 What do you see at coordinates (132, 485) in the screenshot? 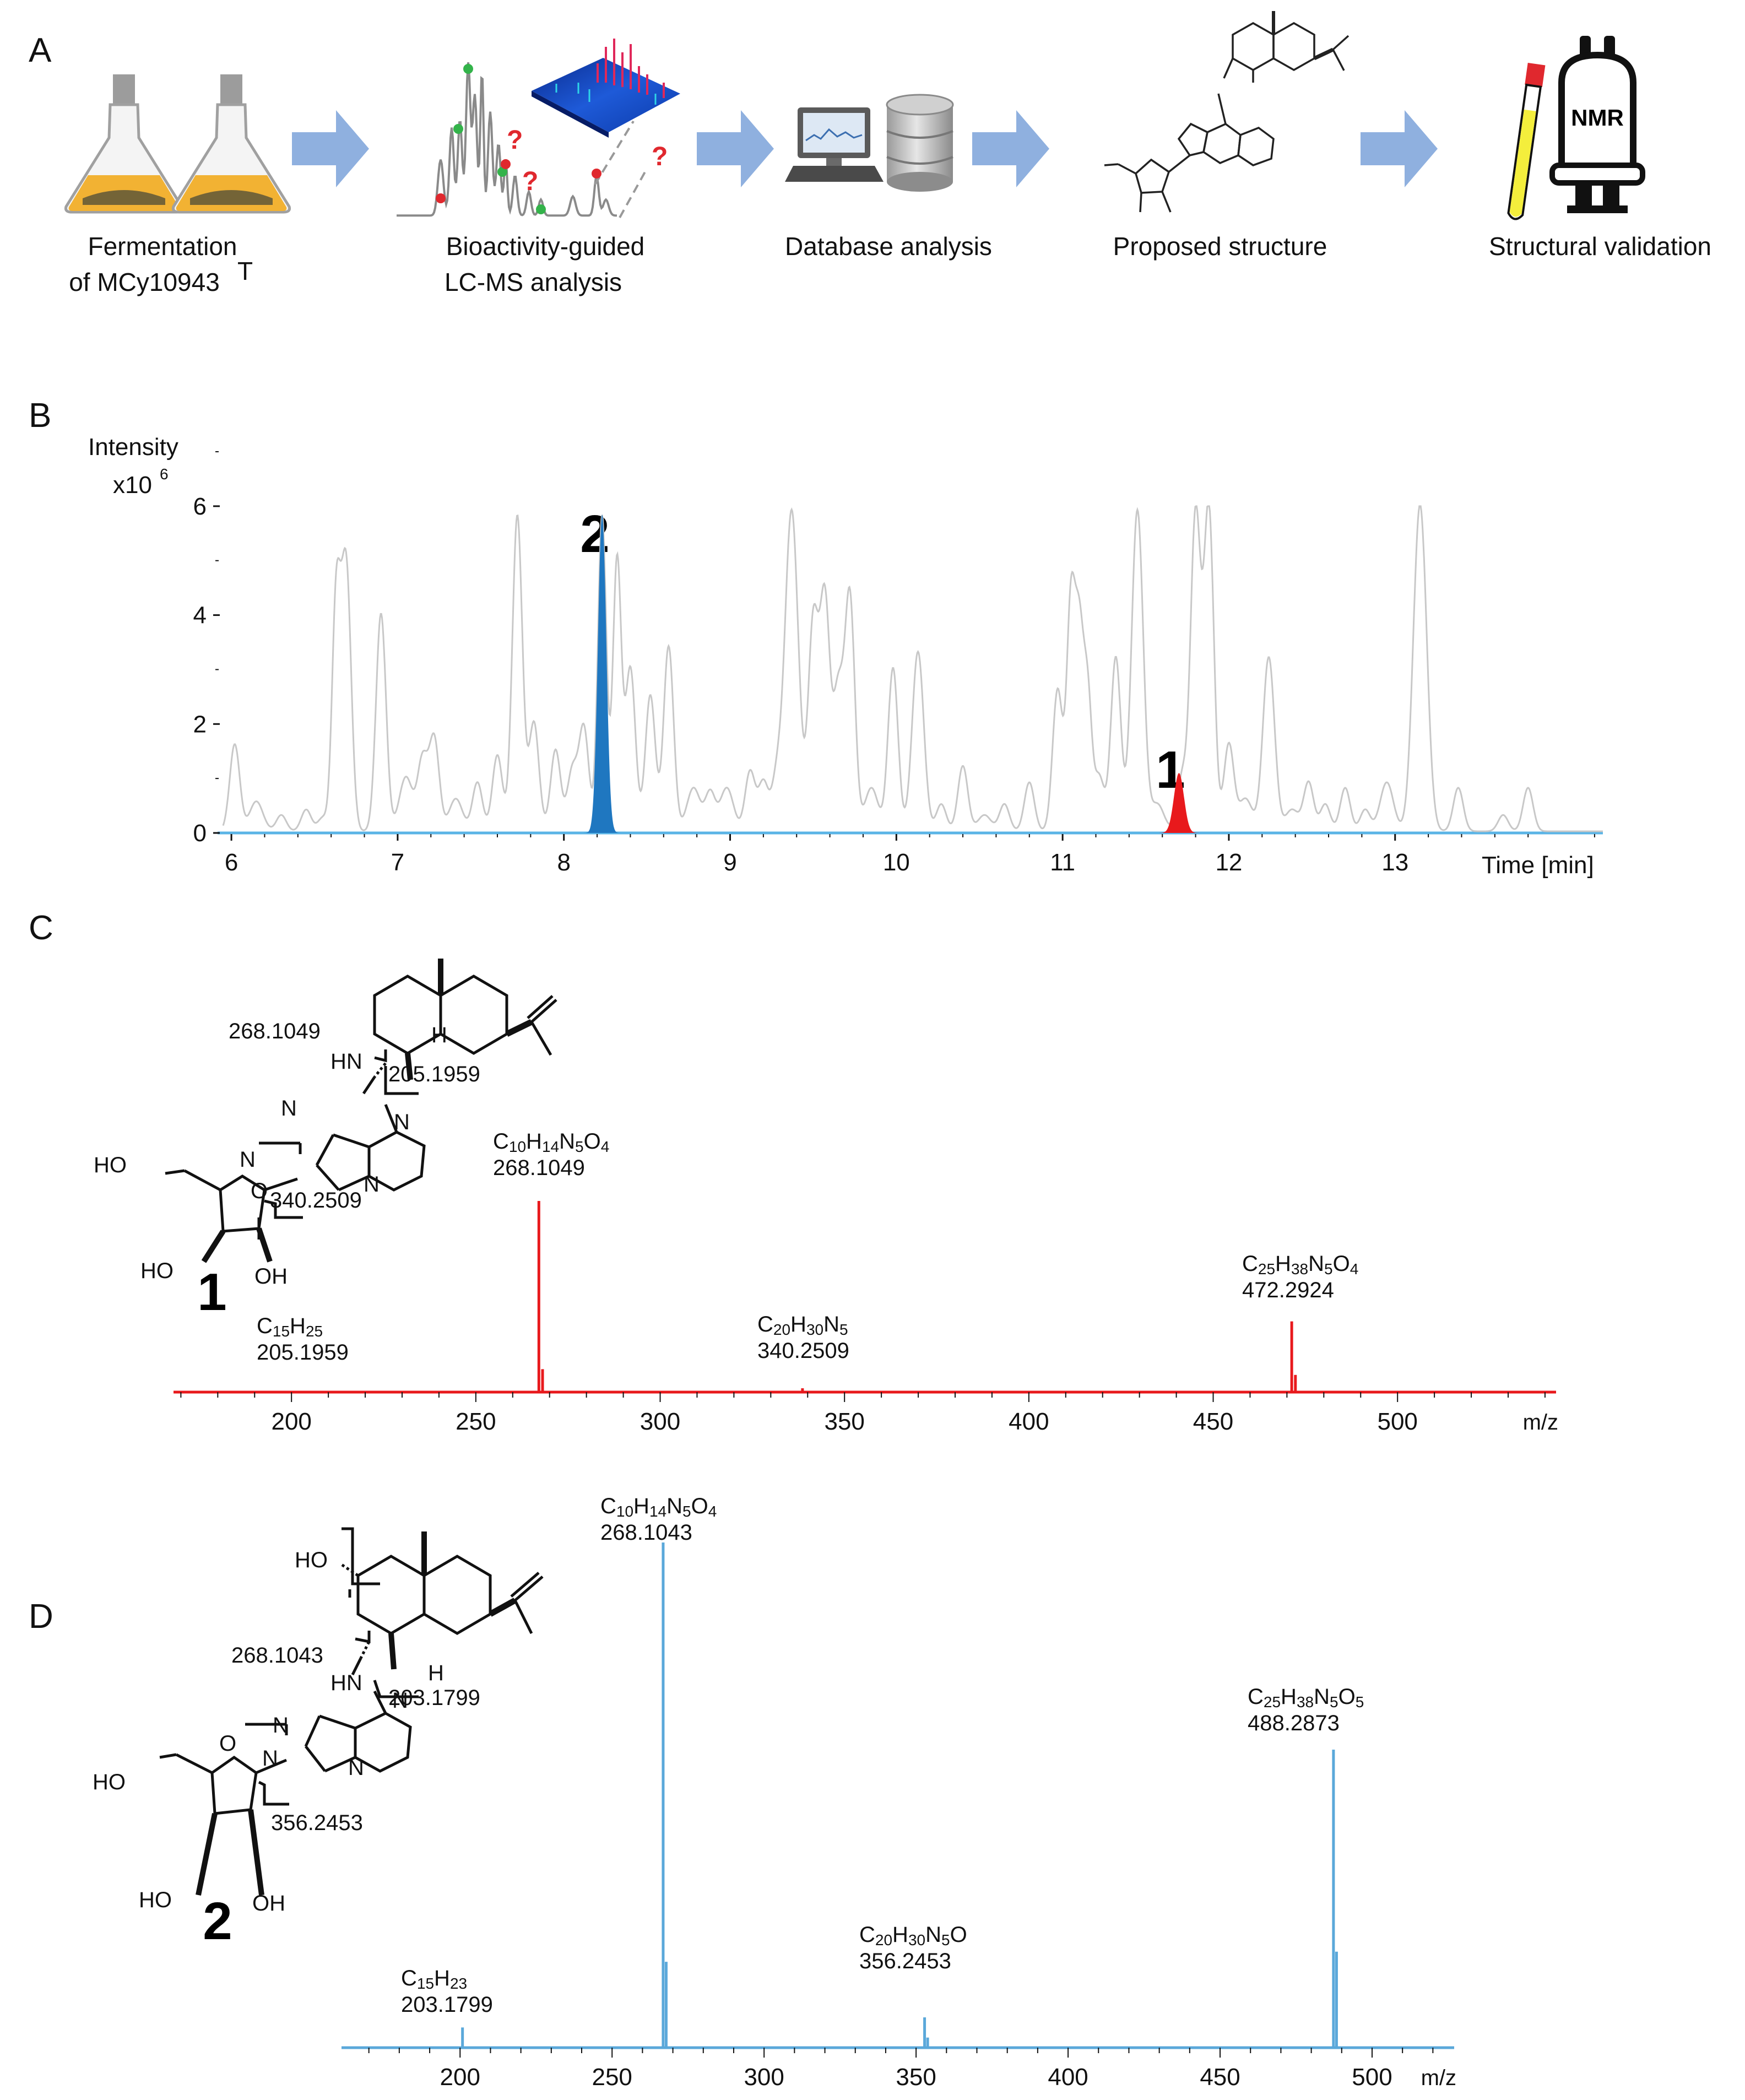
I see `chromatogram-ylabel-line2: x10` at bounding box center [132, 485].